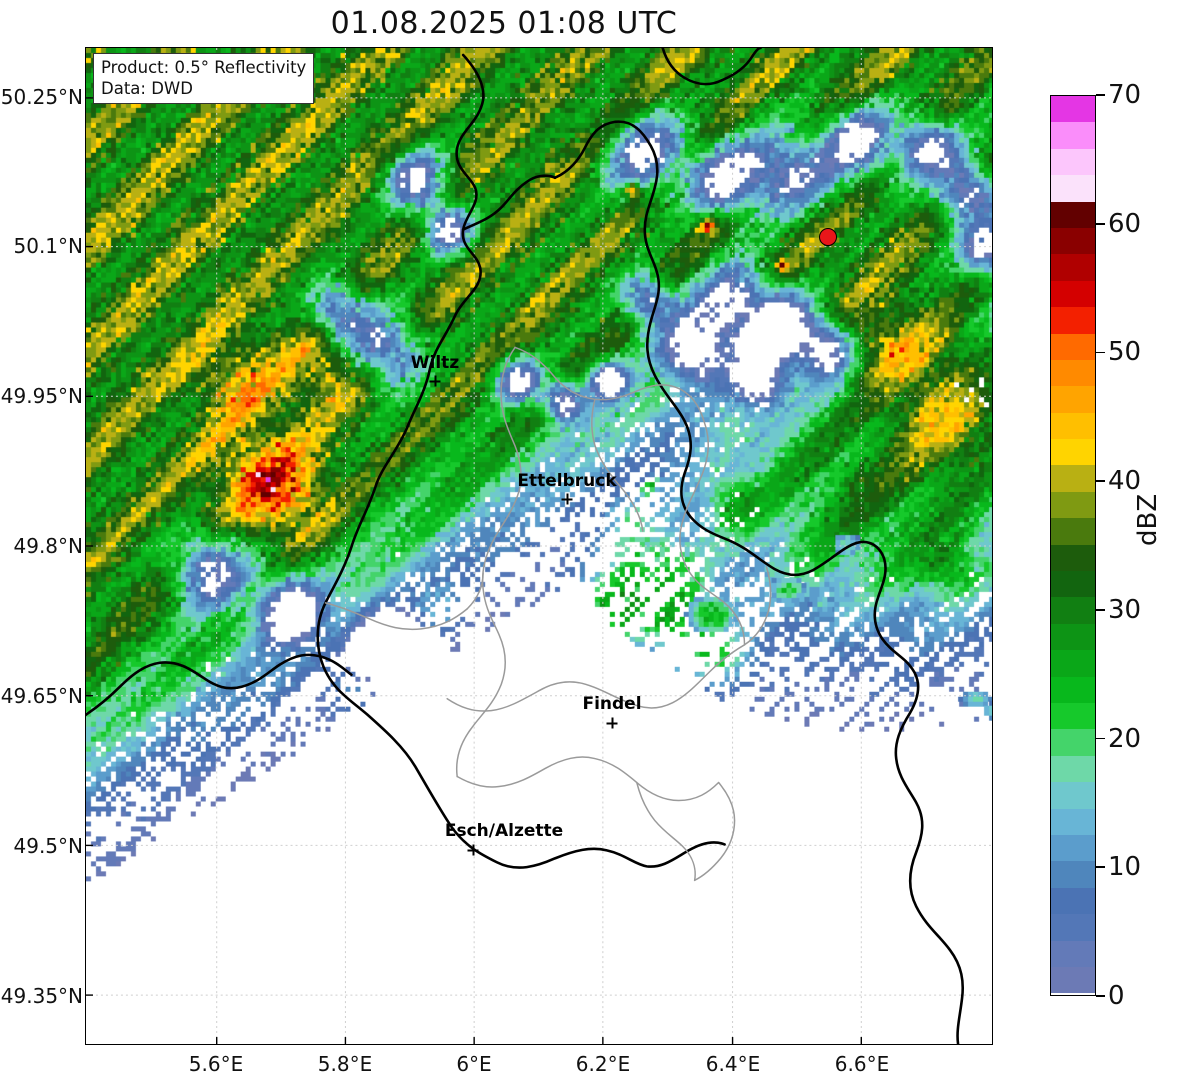 The width and height of the screenshot is (1184, 1081). I want to click on colorbar, so click(1073, 545).